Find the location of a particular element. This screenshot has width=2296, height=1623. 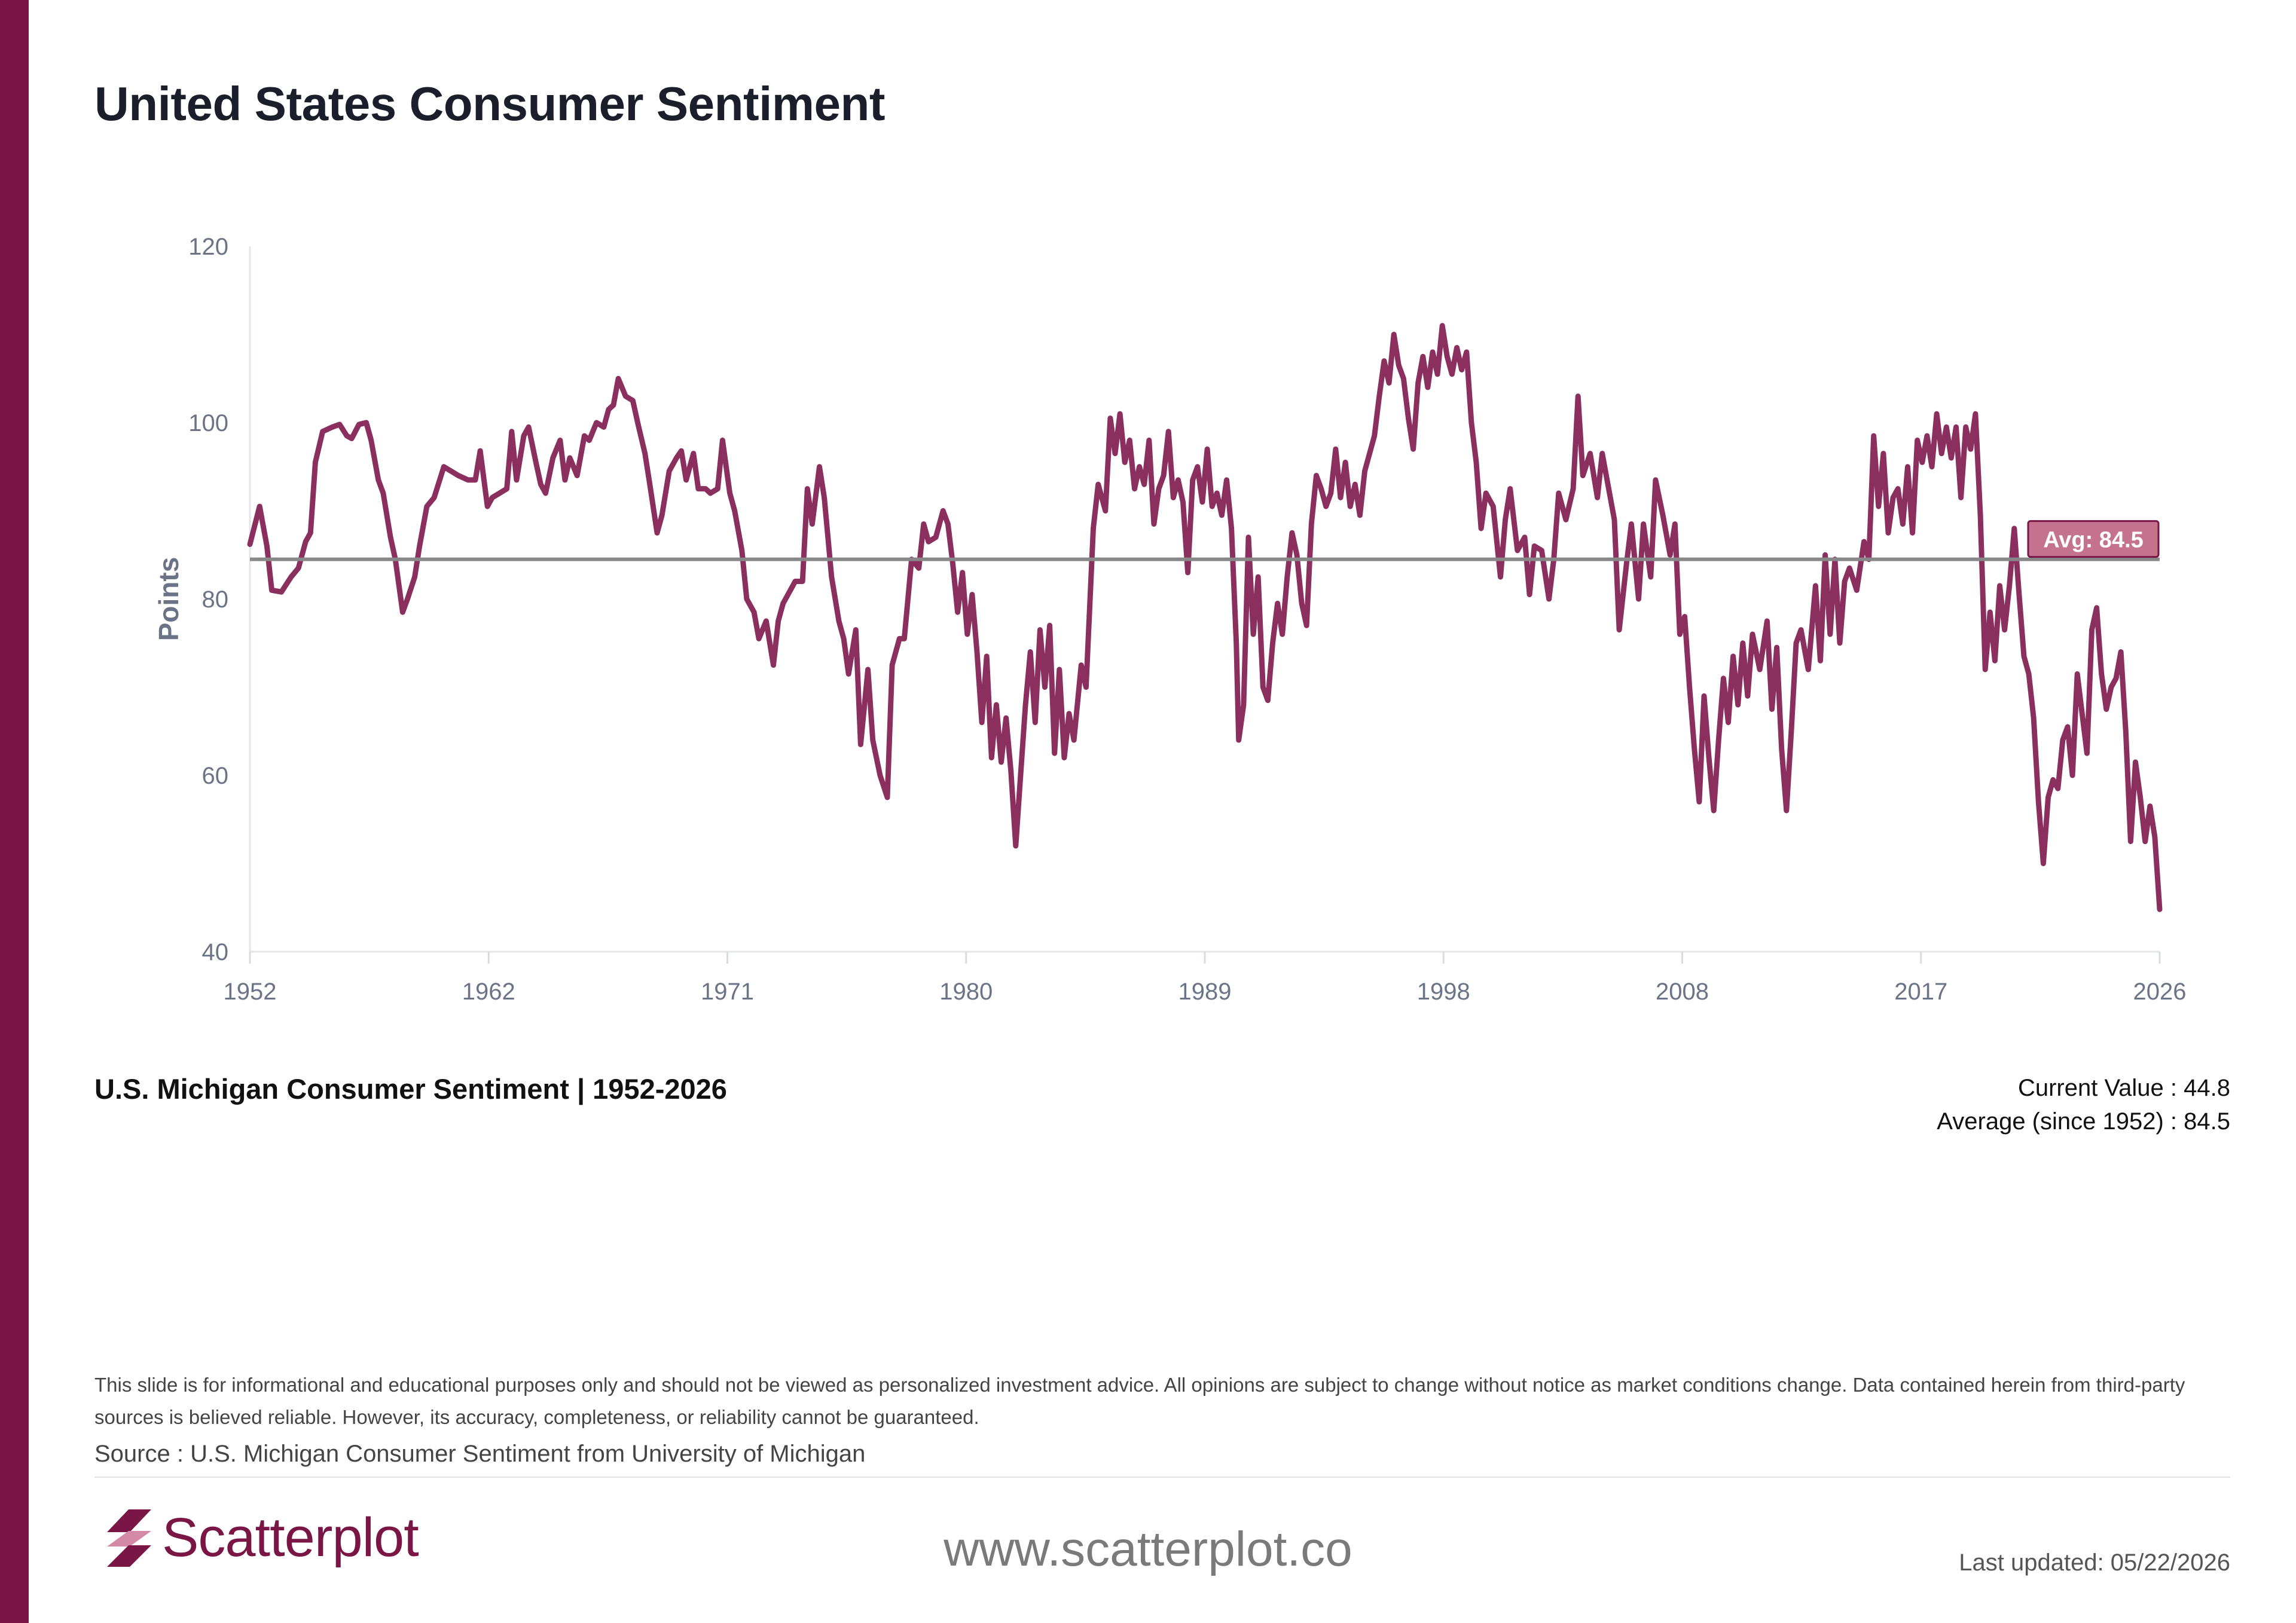

y-axis-label: Points is located at coordinates (168, 599).